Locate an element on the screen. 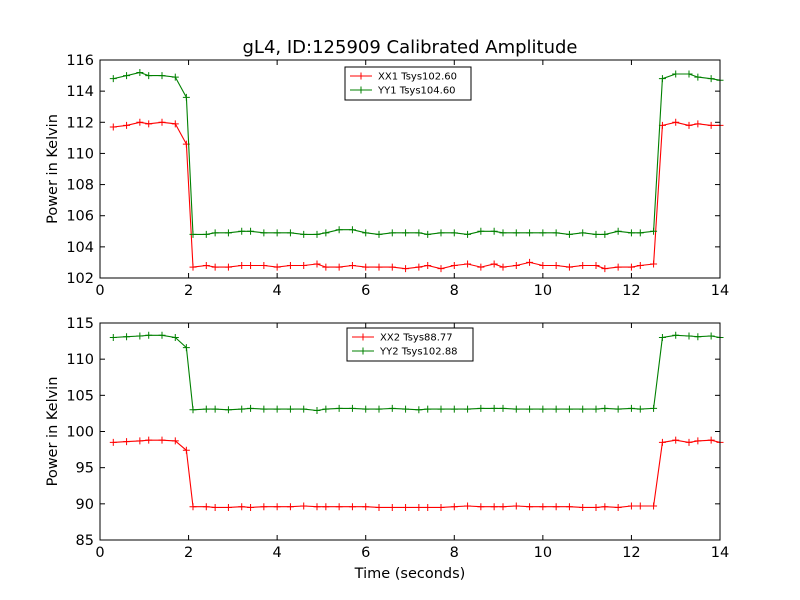 The width and height of the screenshot is (800, 600). y-tick-label: 105 is located at coordinates (80, 396).